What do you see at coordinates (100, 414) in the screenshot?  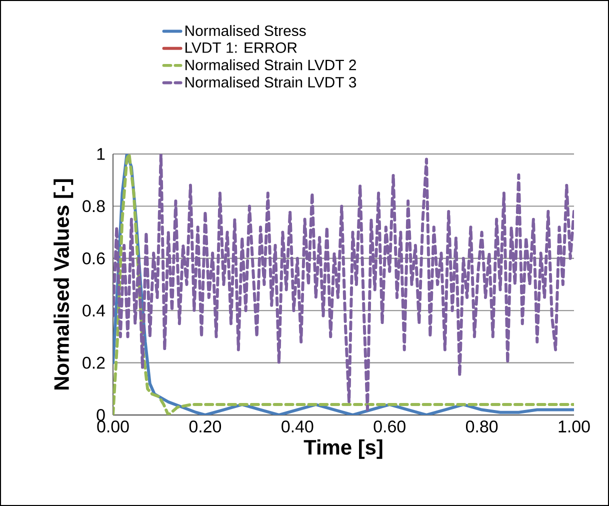 I see `y-tick-label: 0` at bounding box center [100, 414].